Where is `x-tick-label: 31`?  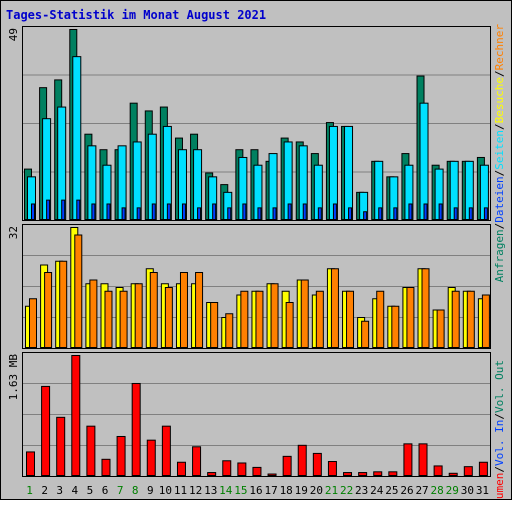
x-tick-label: 31 is located at coordinates (482, 490).